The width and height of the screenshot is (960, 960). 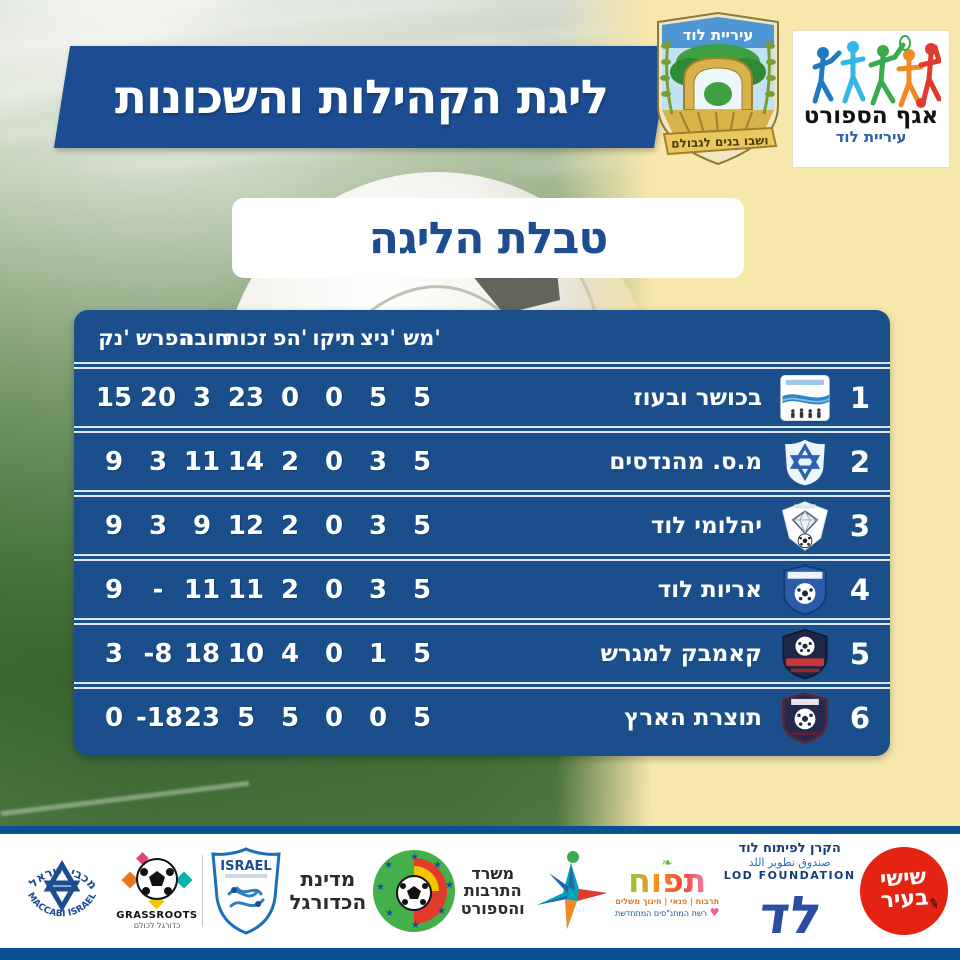 What do you see at coordinates (114, 717) in the screenshot?
I see `stat-points: 0` at bounding box center [114, 717].